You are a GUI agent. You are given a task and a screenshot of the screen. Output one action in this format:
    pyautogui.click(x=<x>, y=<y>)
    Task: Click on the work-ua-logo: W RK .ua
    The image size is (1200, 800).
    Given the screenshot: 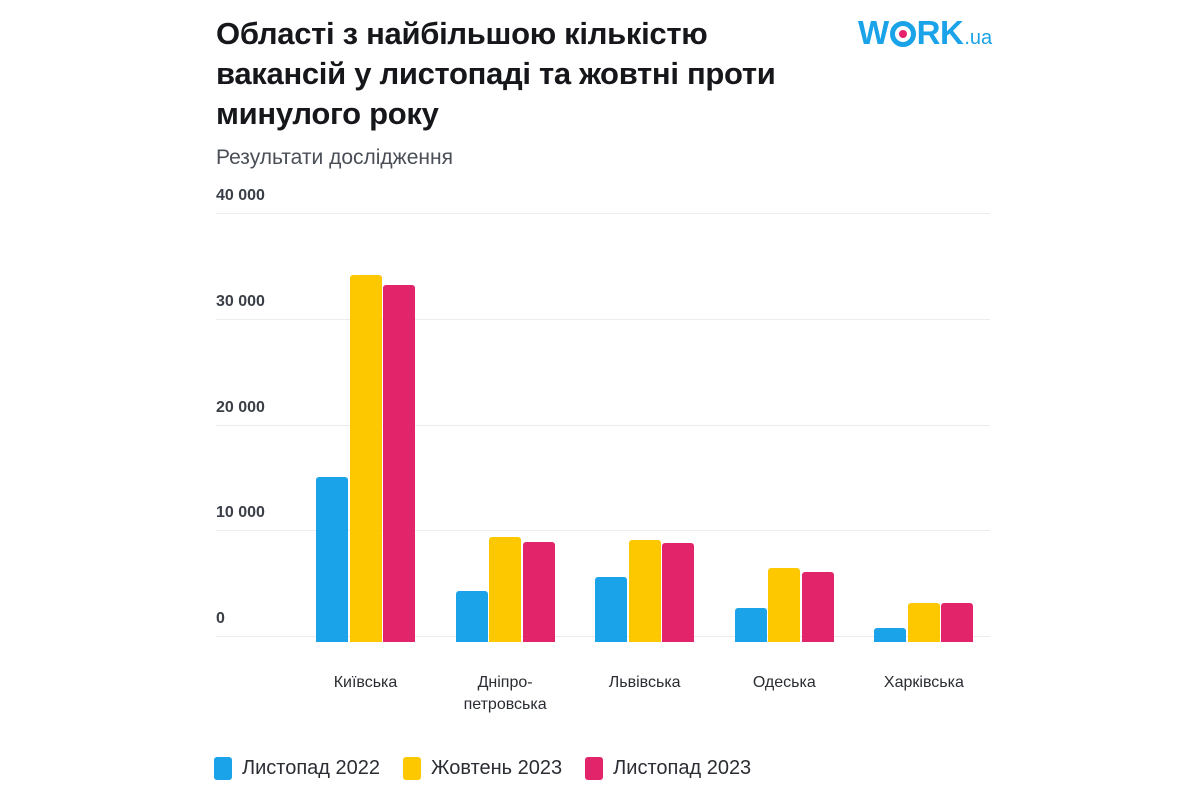 What is the action you would take?
    pyautogui.click(x=925, y=34)
    